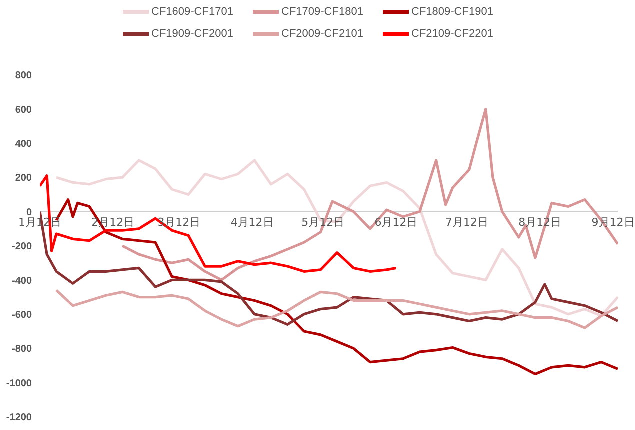 This screenshot has width=635, height=430. What do you see at coordinates (23, 110) in the screenshot?
I see `y-tick-label: 600` at bounding box center [23, 110].